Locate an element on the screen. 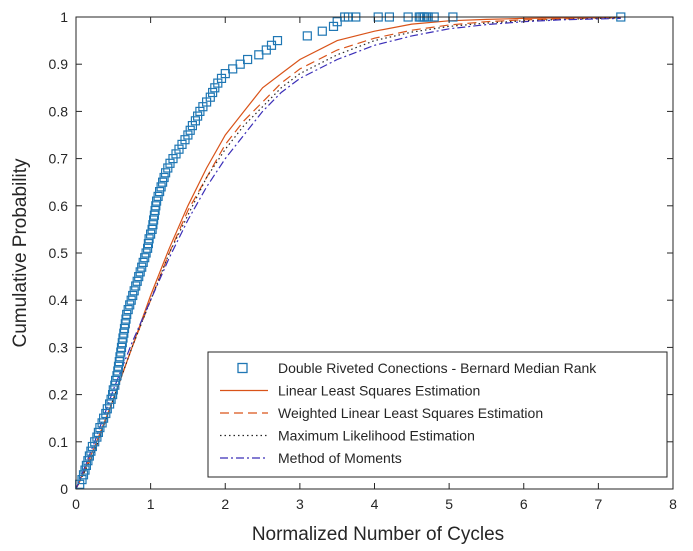  y-tick-label: 0.8 is located at coordinates (59, 111).